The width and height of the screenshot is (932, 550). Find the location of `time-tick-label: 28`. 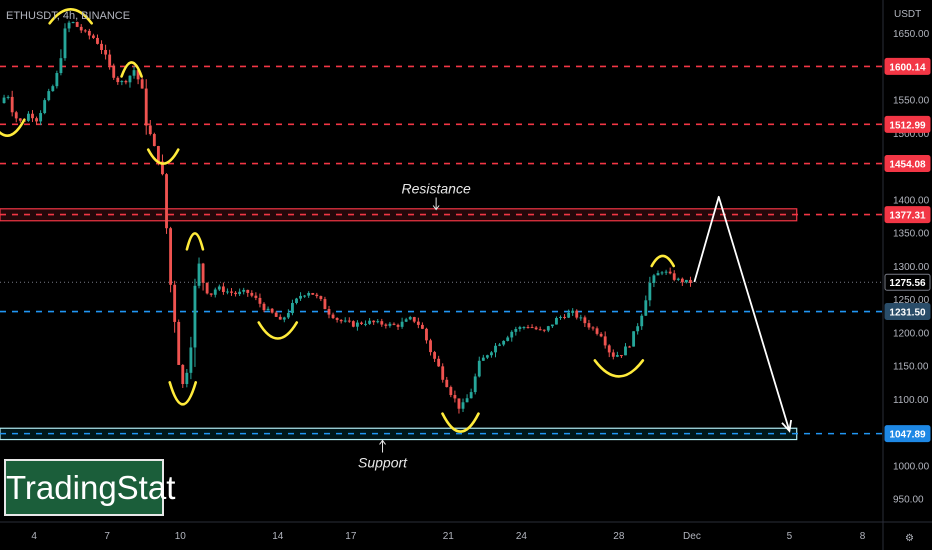

time-tick-label: 28 is located at coordinates (619, 536).